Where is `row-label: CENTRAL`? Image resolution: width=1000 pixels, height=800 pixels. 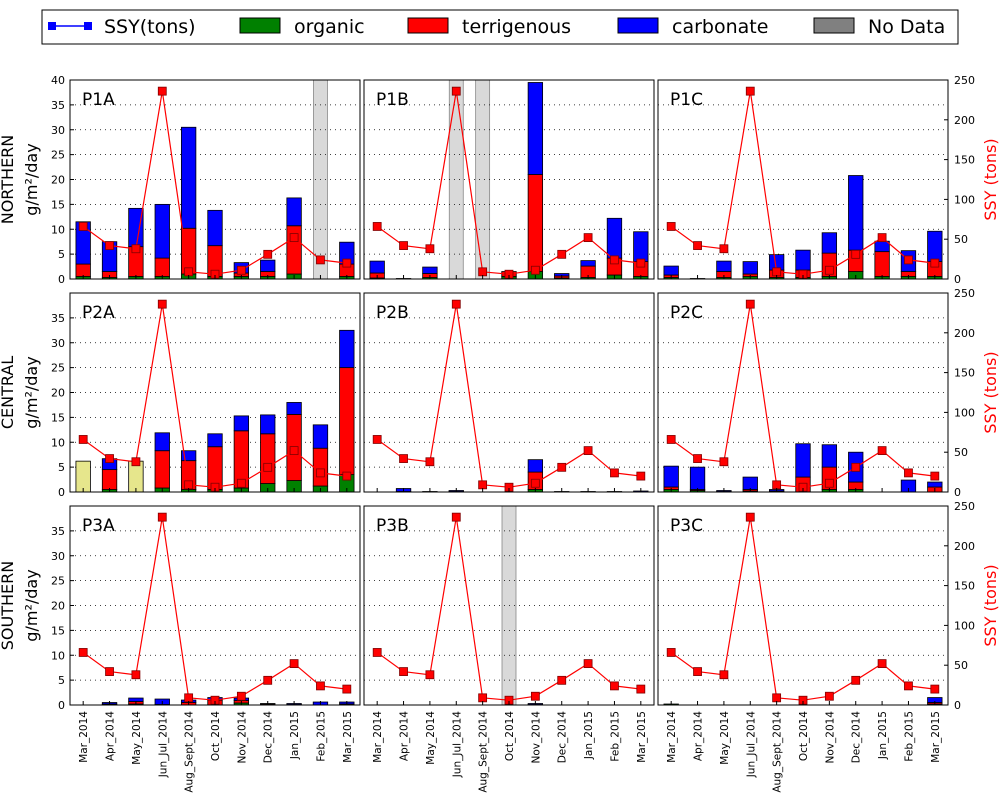
row-label: CENTRAL is located at coordinates (8, 392).